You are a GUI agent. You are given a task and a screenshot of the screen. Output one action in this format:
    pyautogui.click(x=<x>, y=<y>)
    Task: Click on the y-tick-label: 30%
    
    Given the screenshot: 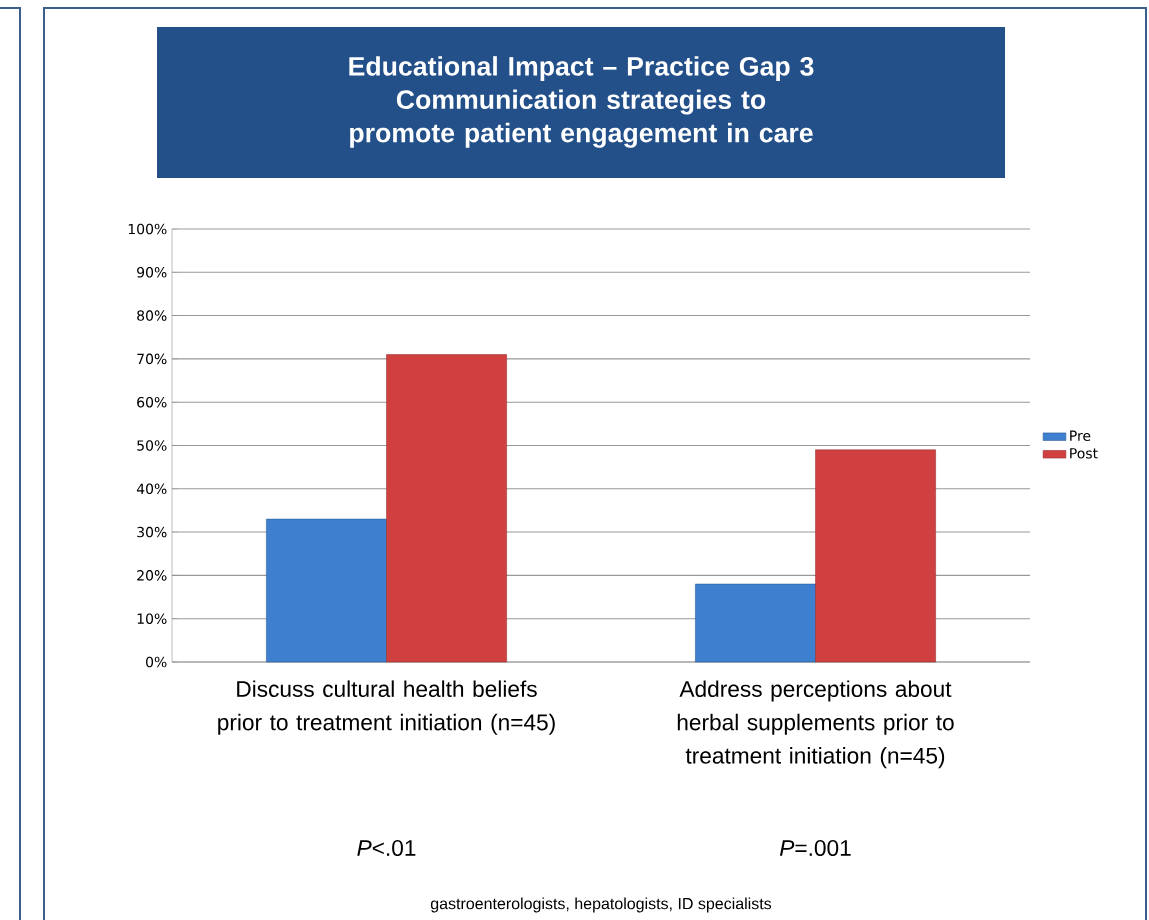 What is the action you would take?
    pyautogui.click(x=152, y=532)
    